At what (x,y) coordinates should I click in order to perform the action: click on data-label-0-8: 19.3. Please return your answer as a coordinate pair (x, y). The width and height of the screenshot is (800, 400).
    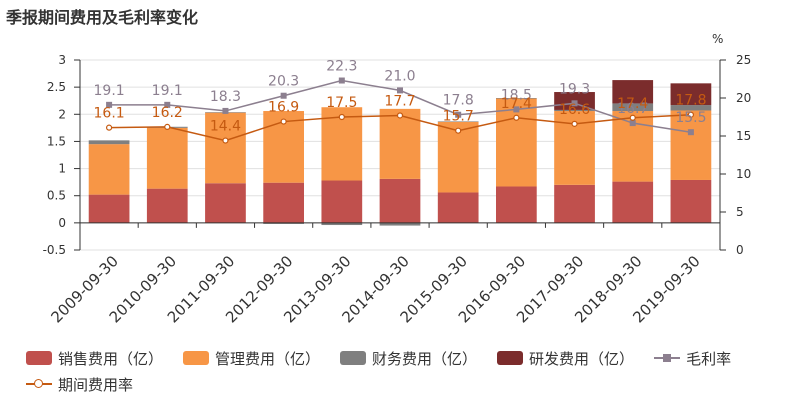
    Looking at the image, I should click on (574, 89).